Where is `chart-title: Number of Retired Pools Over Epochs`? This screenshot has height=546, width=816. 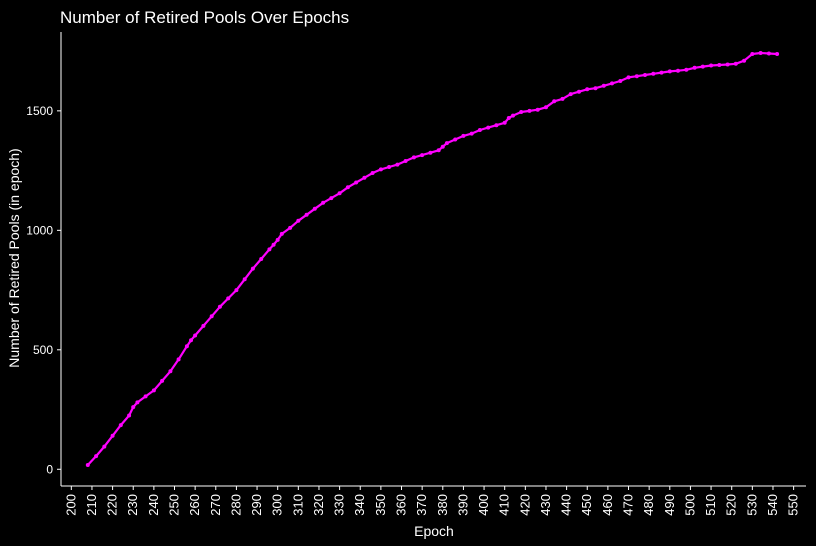
chart-title: Number of Retired Pools Over Epochs is located at coordinates (204, 17).